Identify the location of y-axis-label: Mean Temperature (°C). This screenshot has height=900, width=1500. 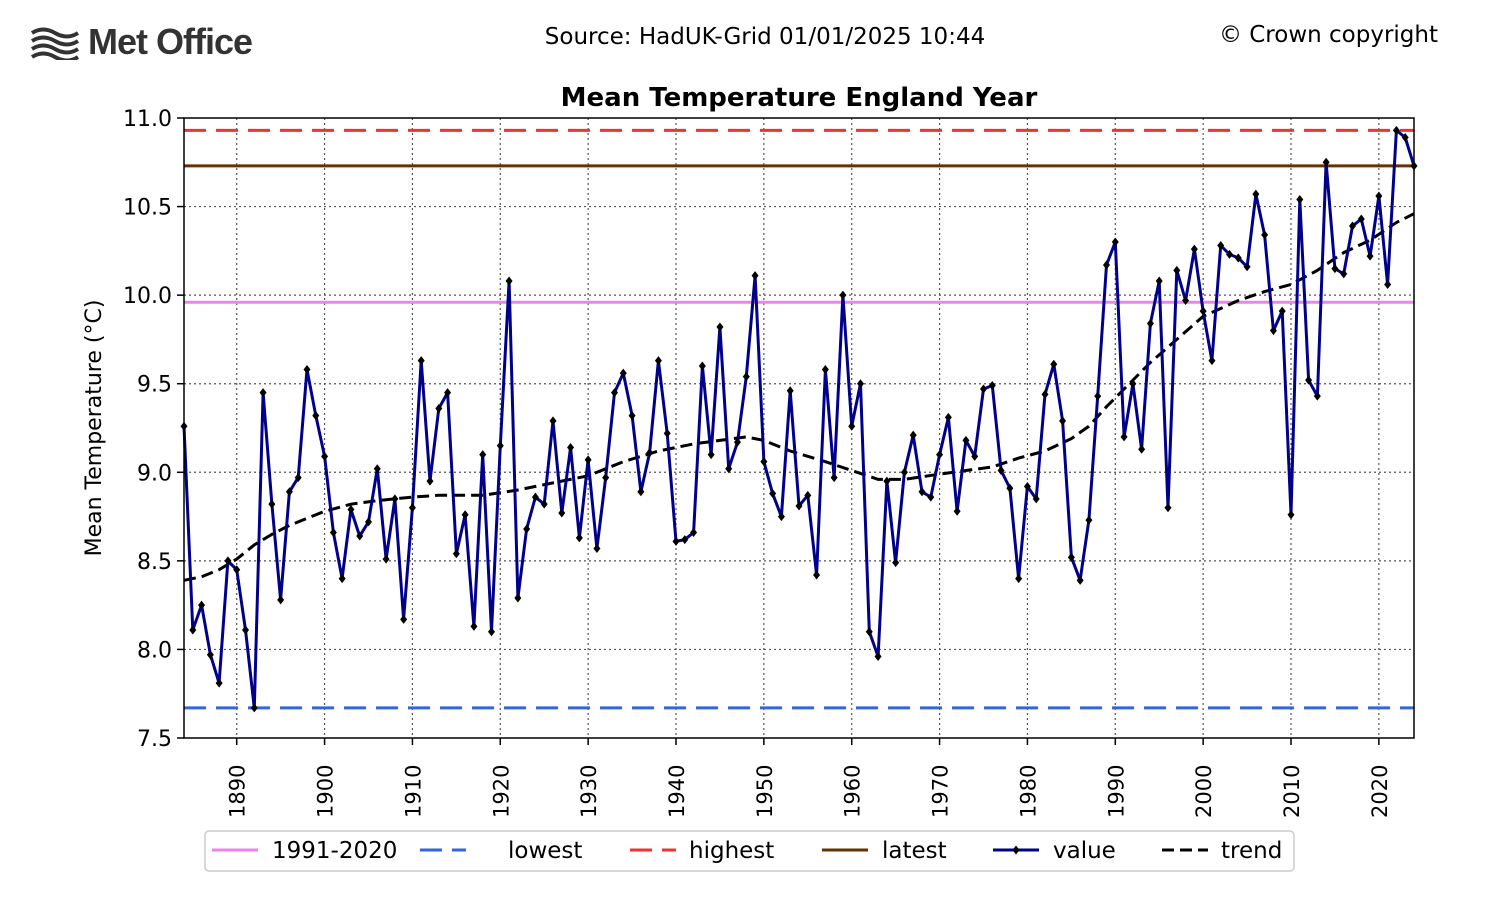
(94, 428).